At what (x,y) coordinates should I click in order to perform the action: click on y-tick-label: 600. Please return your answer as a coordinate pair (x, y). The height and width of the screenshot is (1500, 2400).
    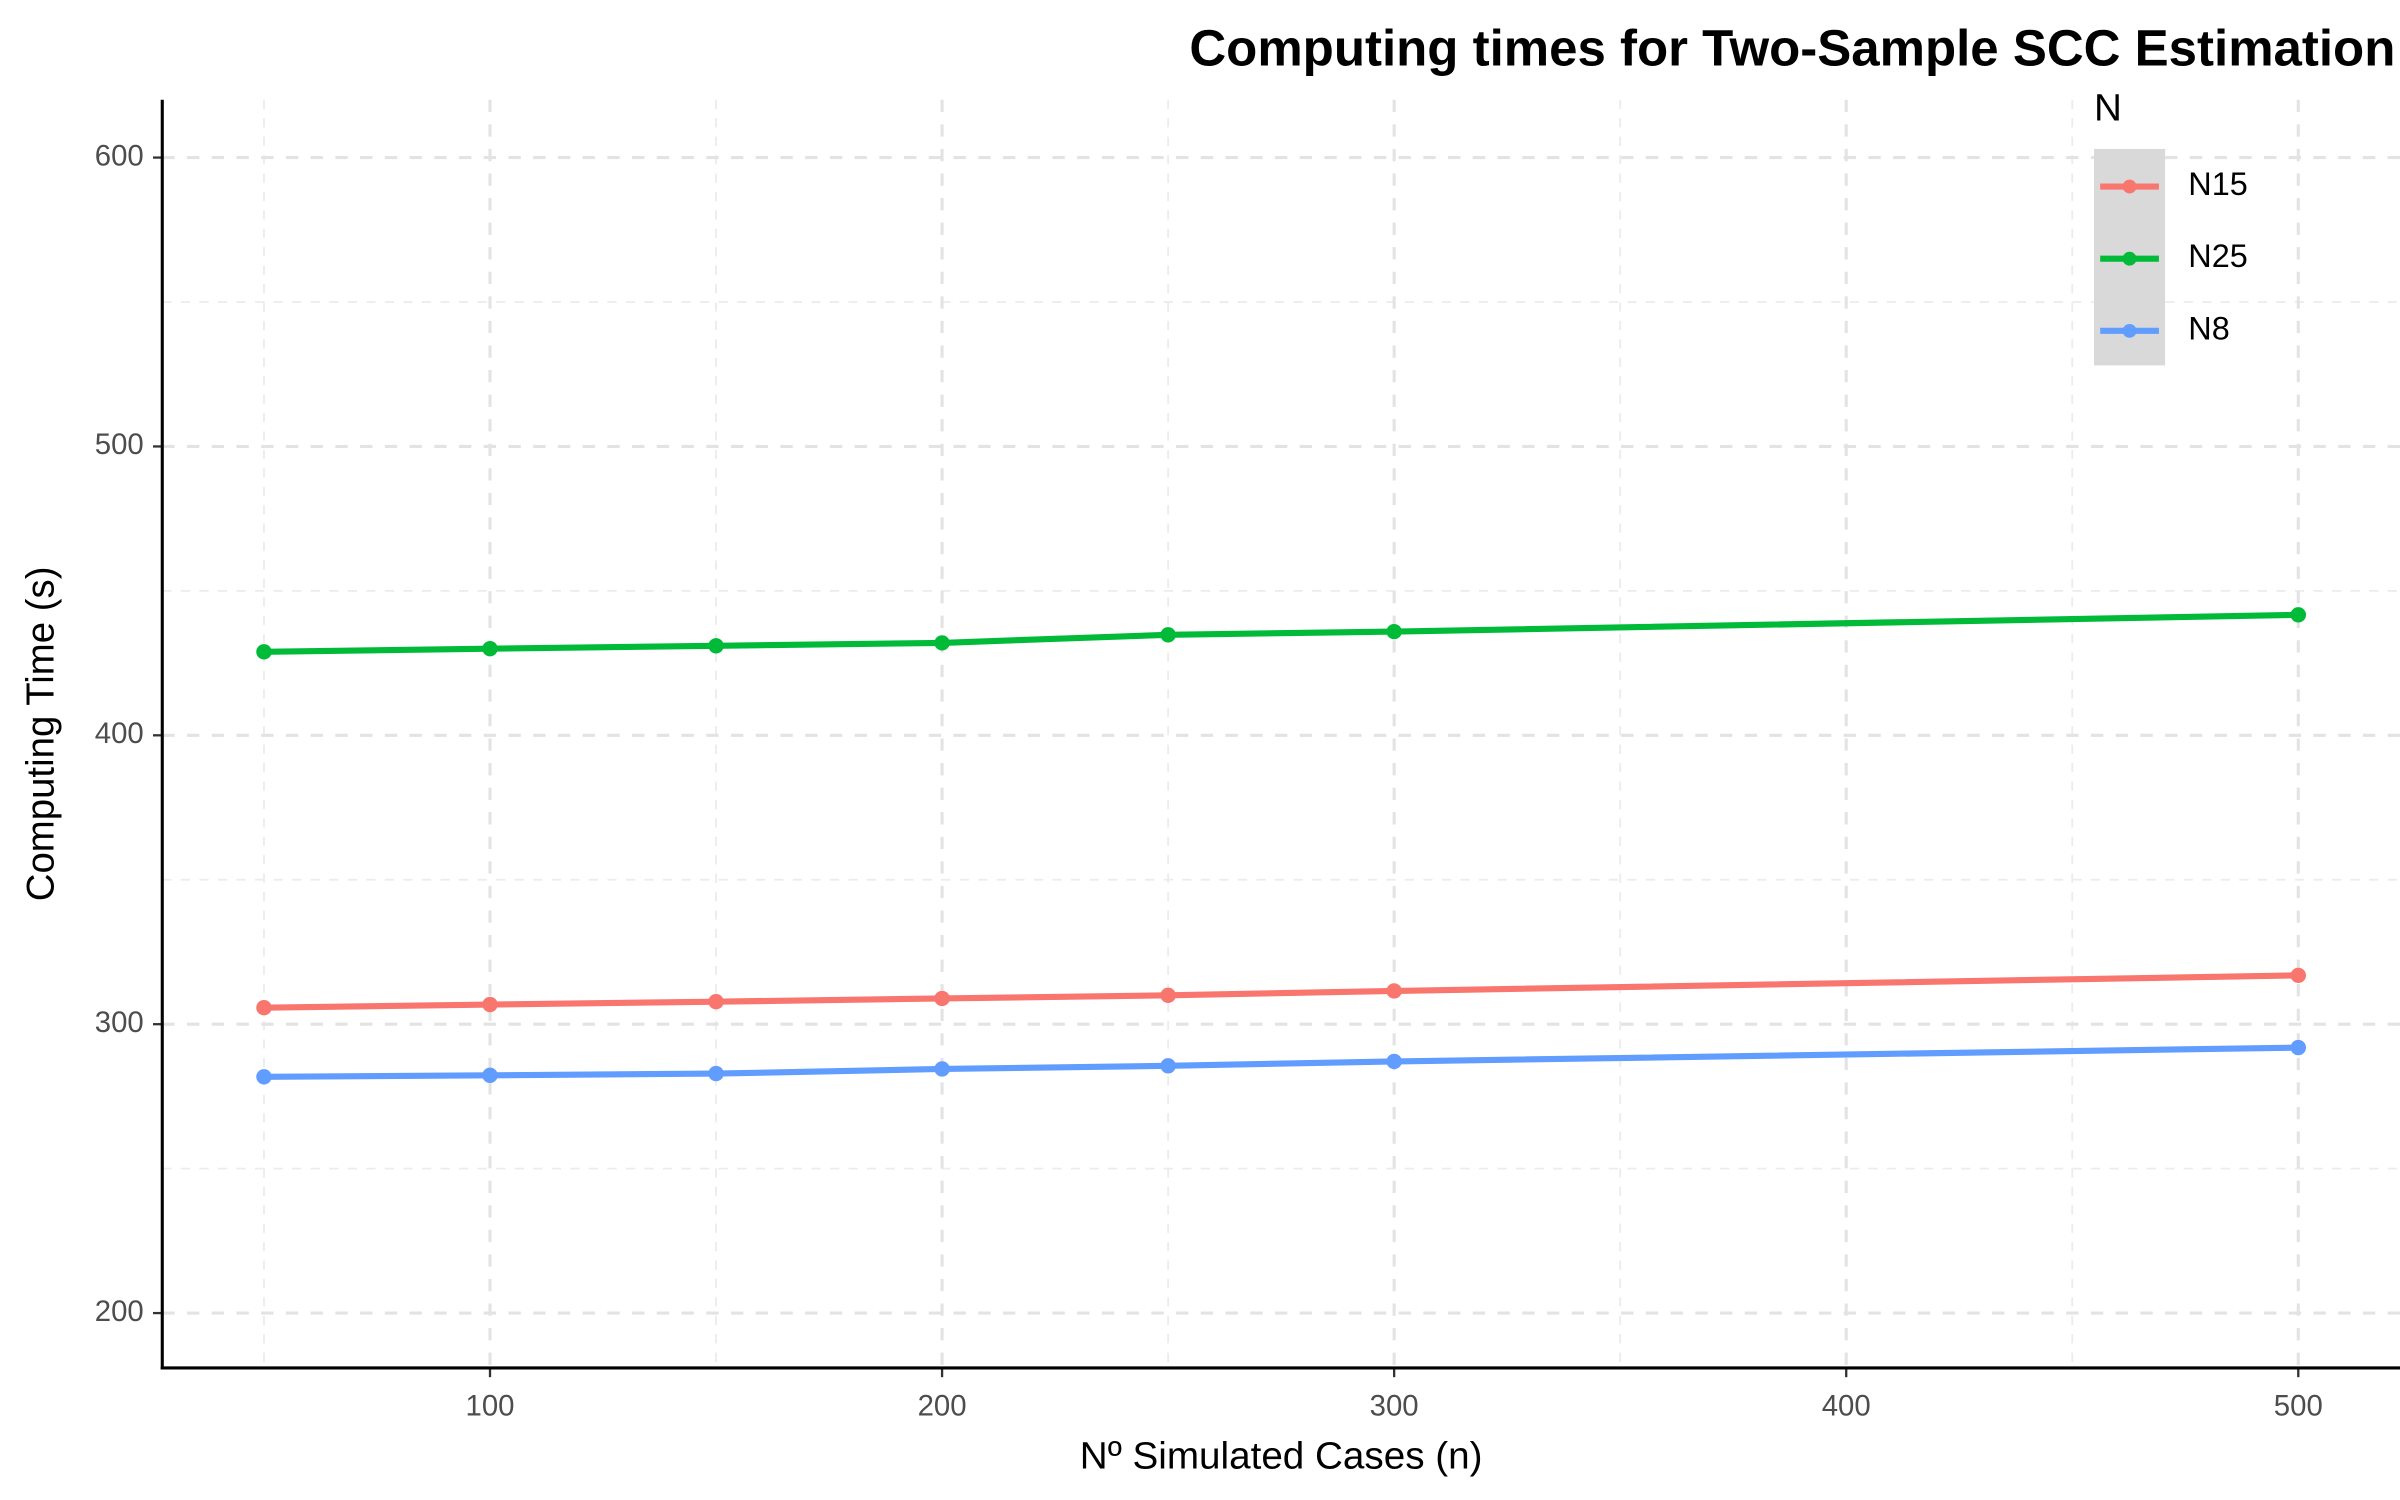
    Looking at the image, I should click on (119, 156).